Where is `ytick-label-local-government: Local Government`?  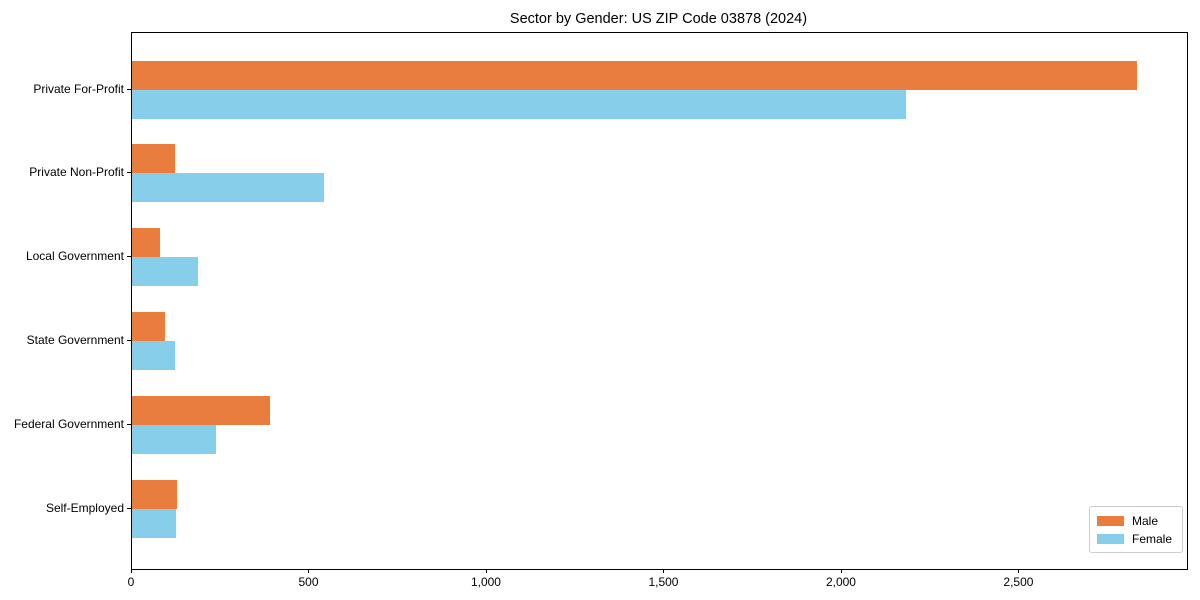 ytick-label-local-government: Local Government is located at coordinates (74, 256).